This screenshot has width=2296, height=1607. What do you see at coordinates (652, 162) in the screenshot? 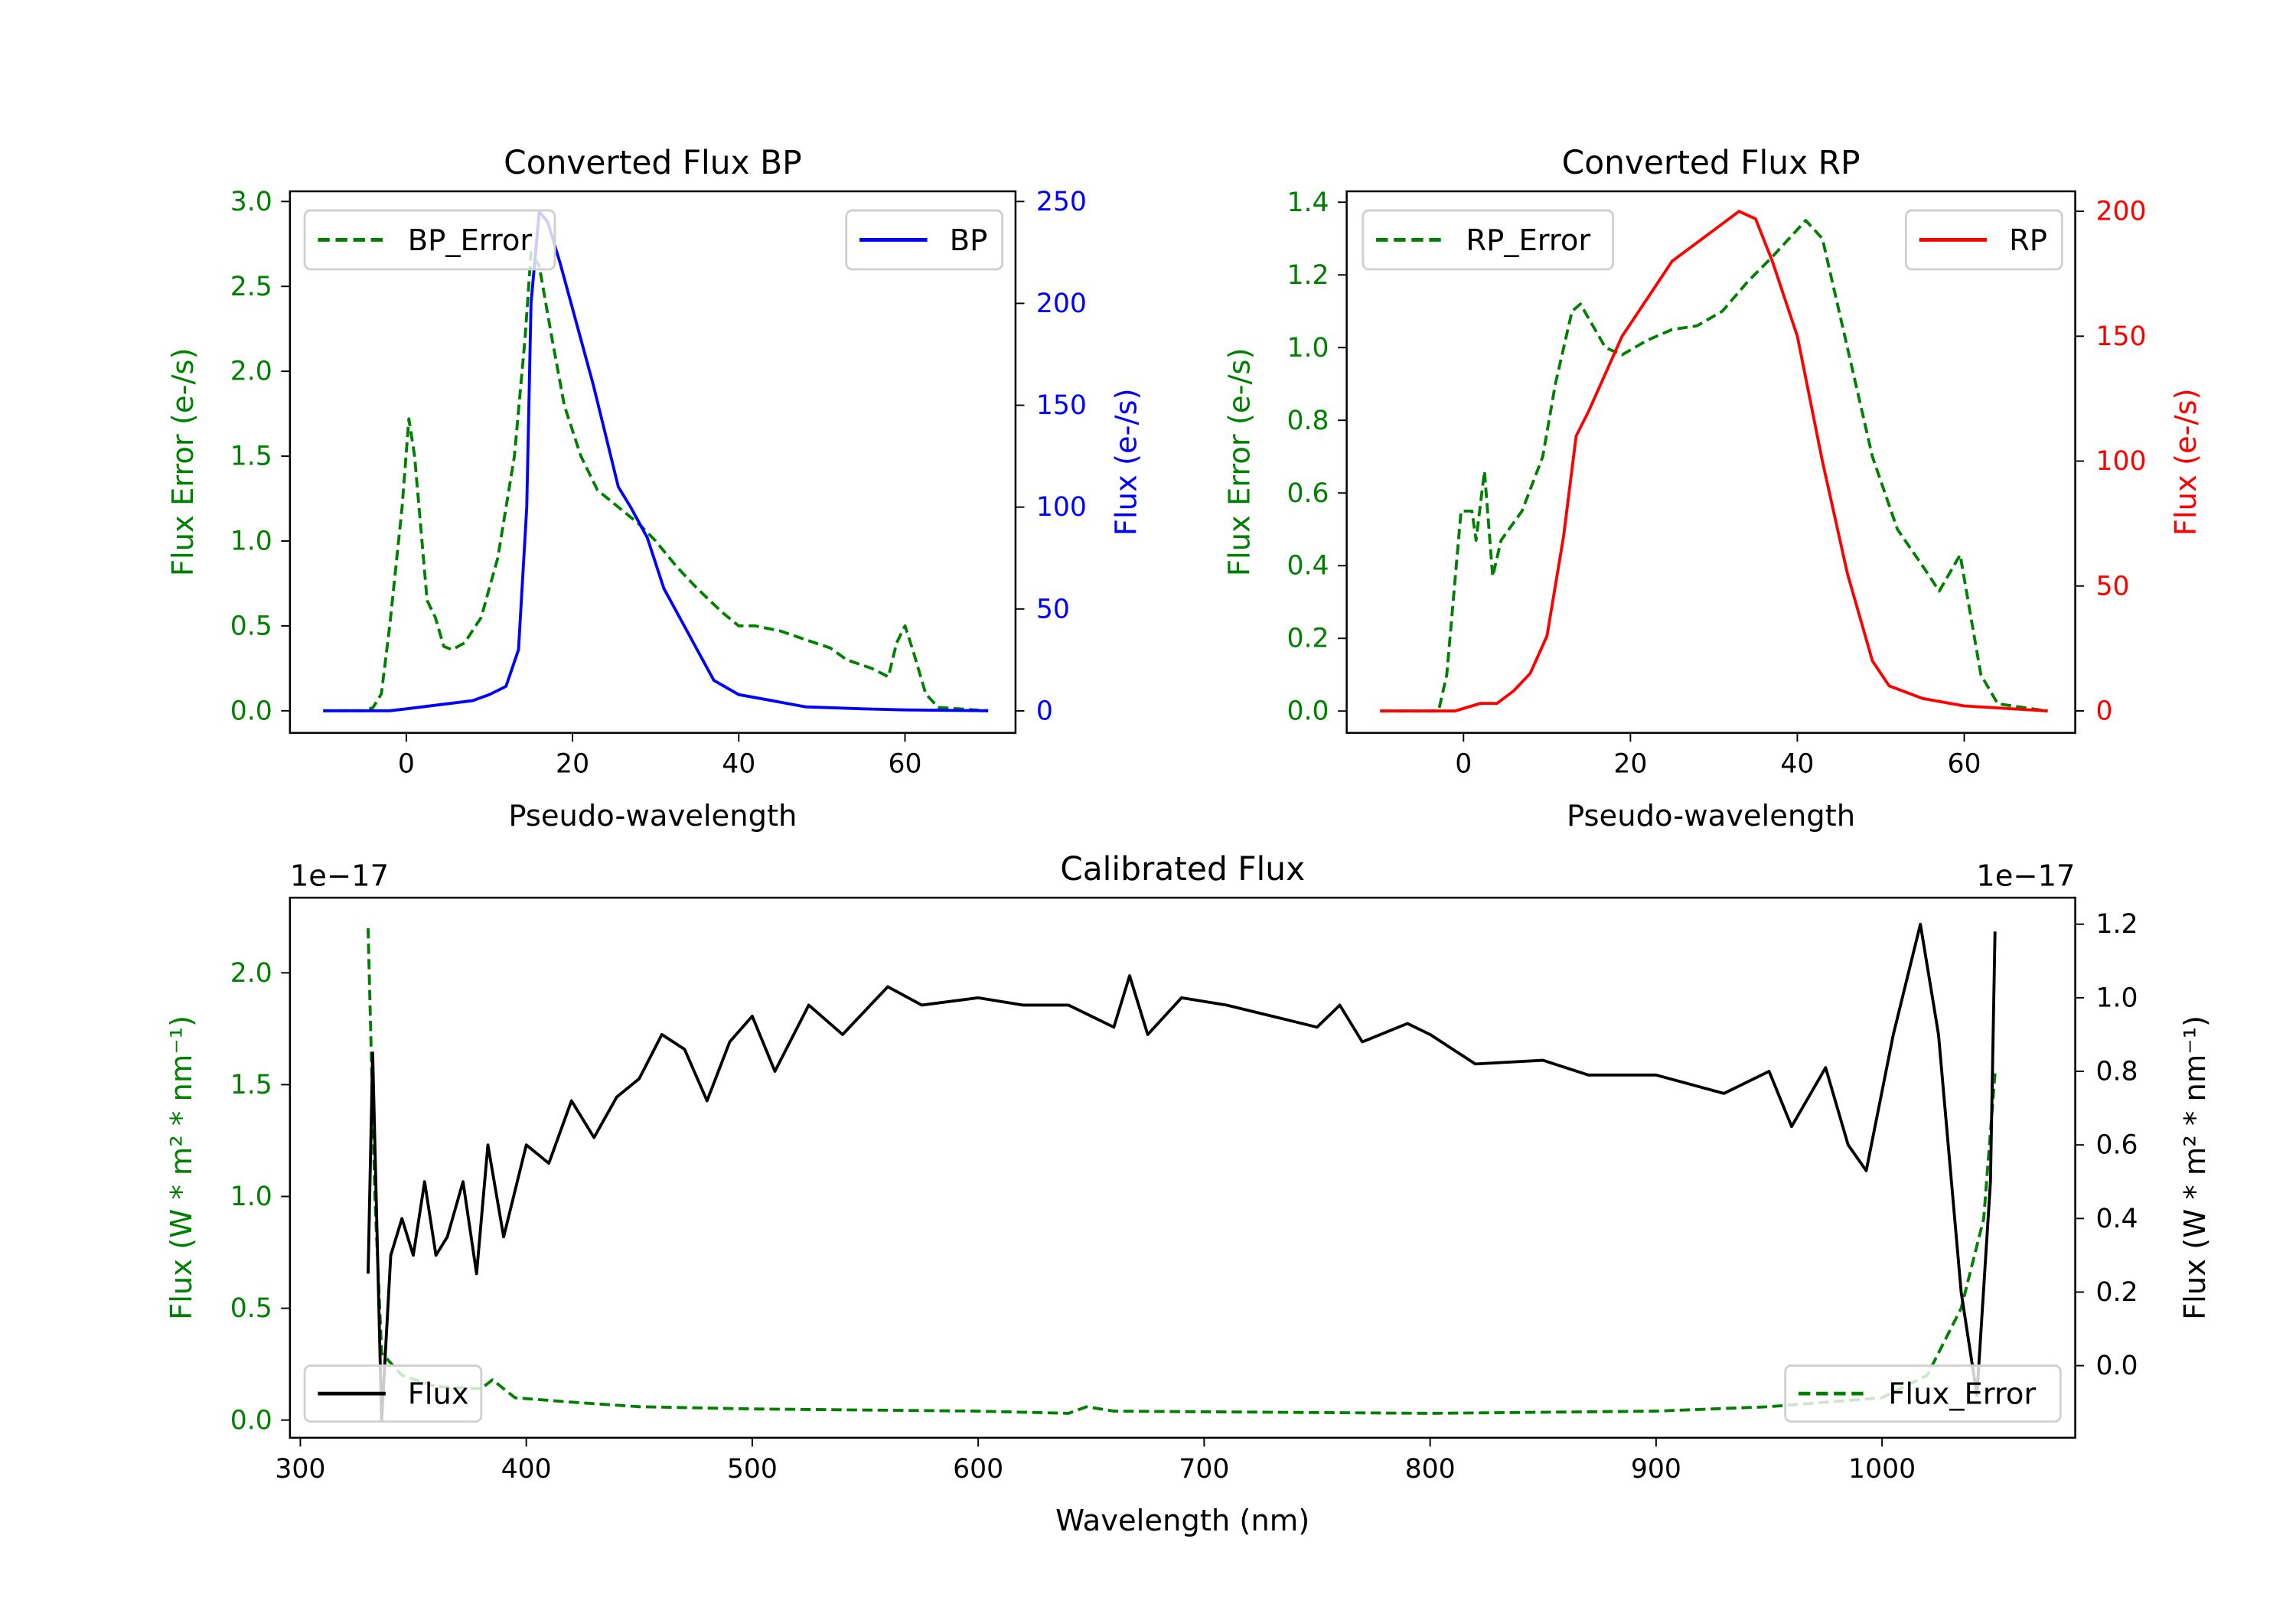
I see `chart-title: Converted Flux BP` at bounding box center [652, 162].